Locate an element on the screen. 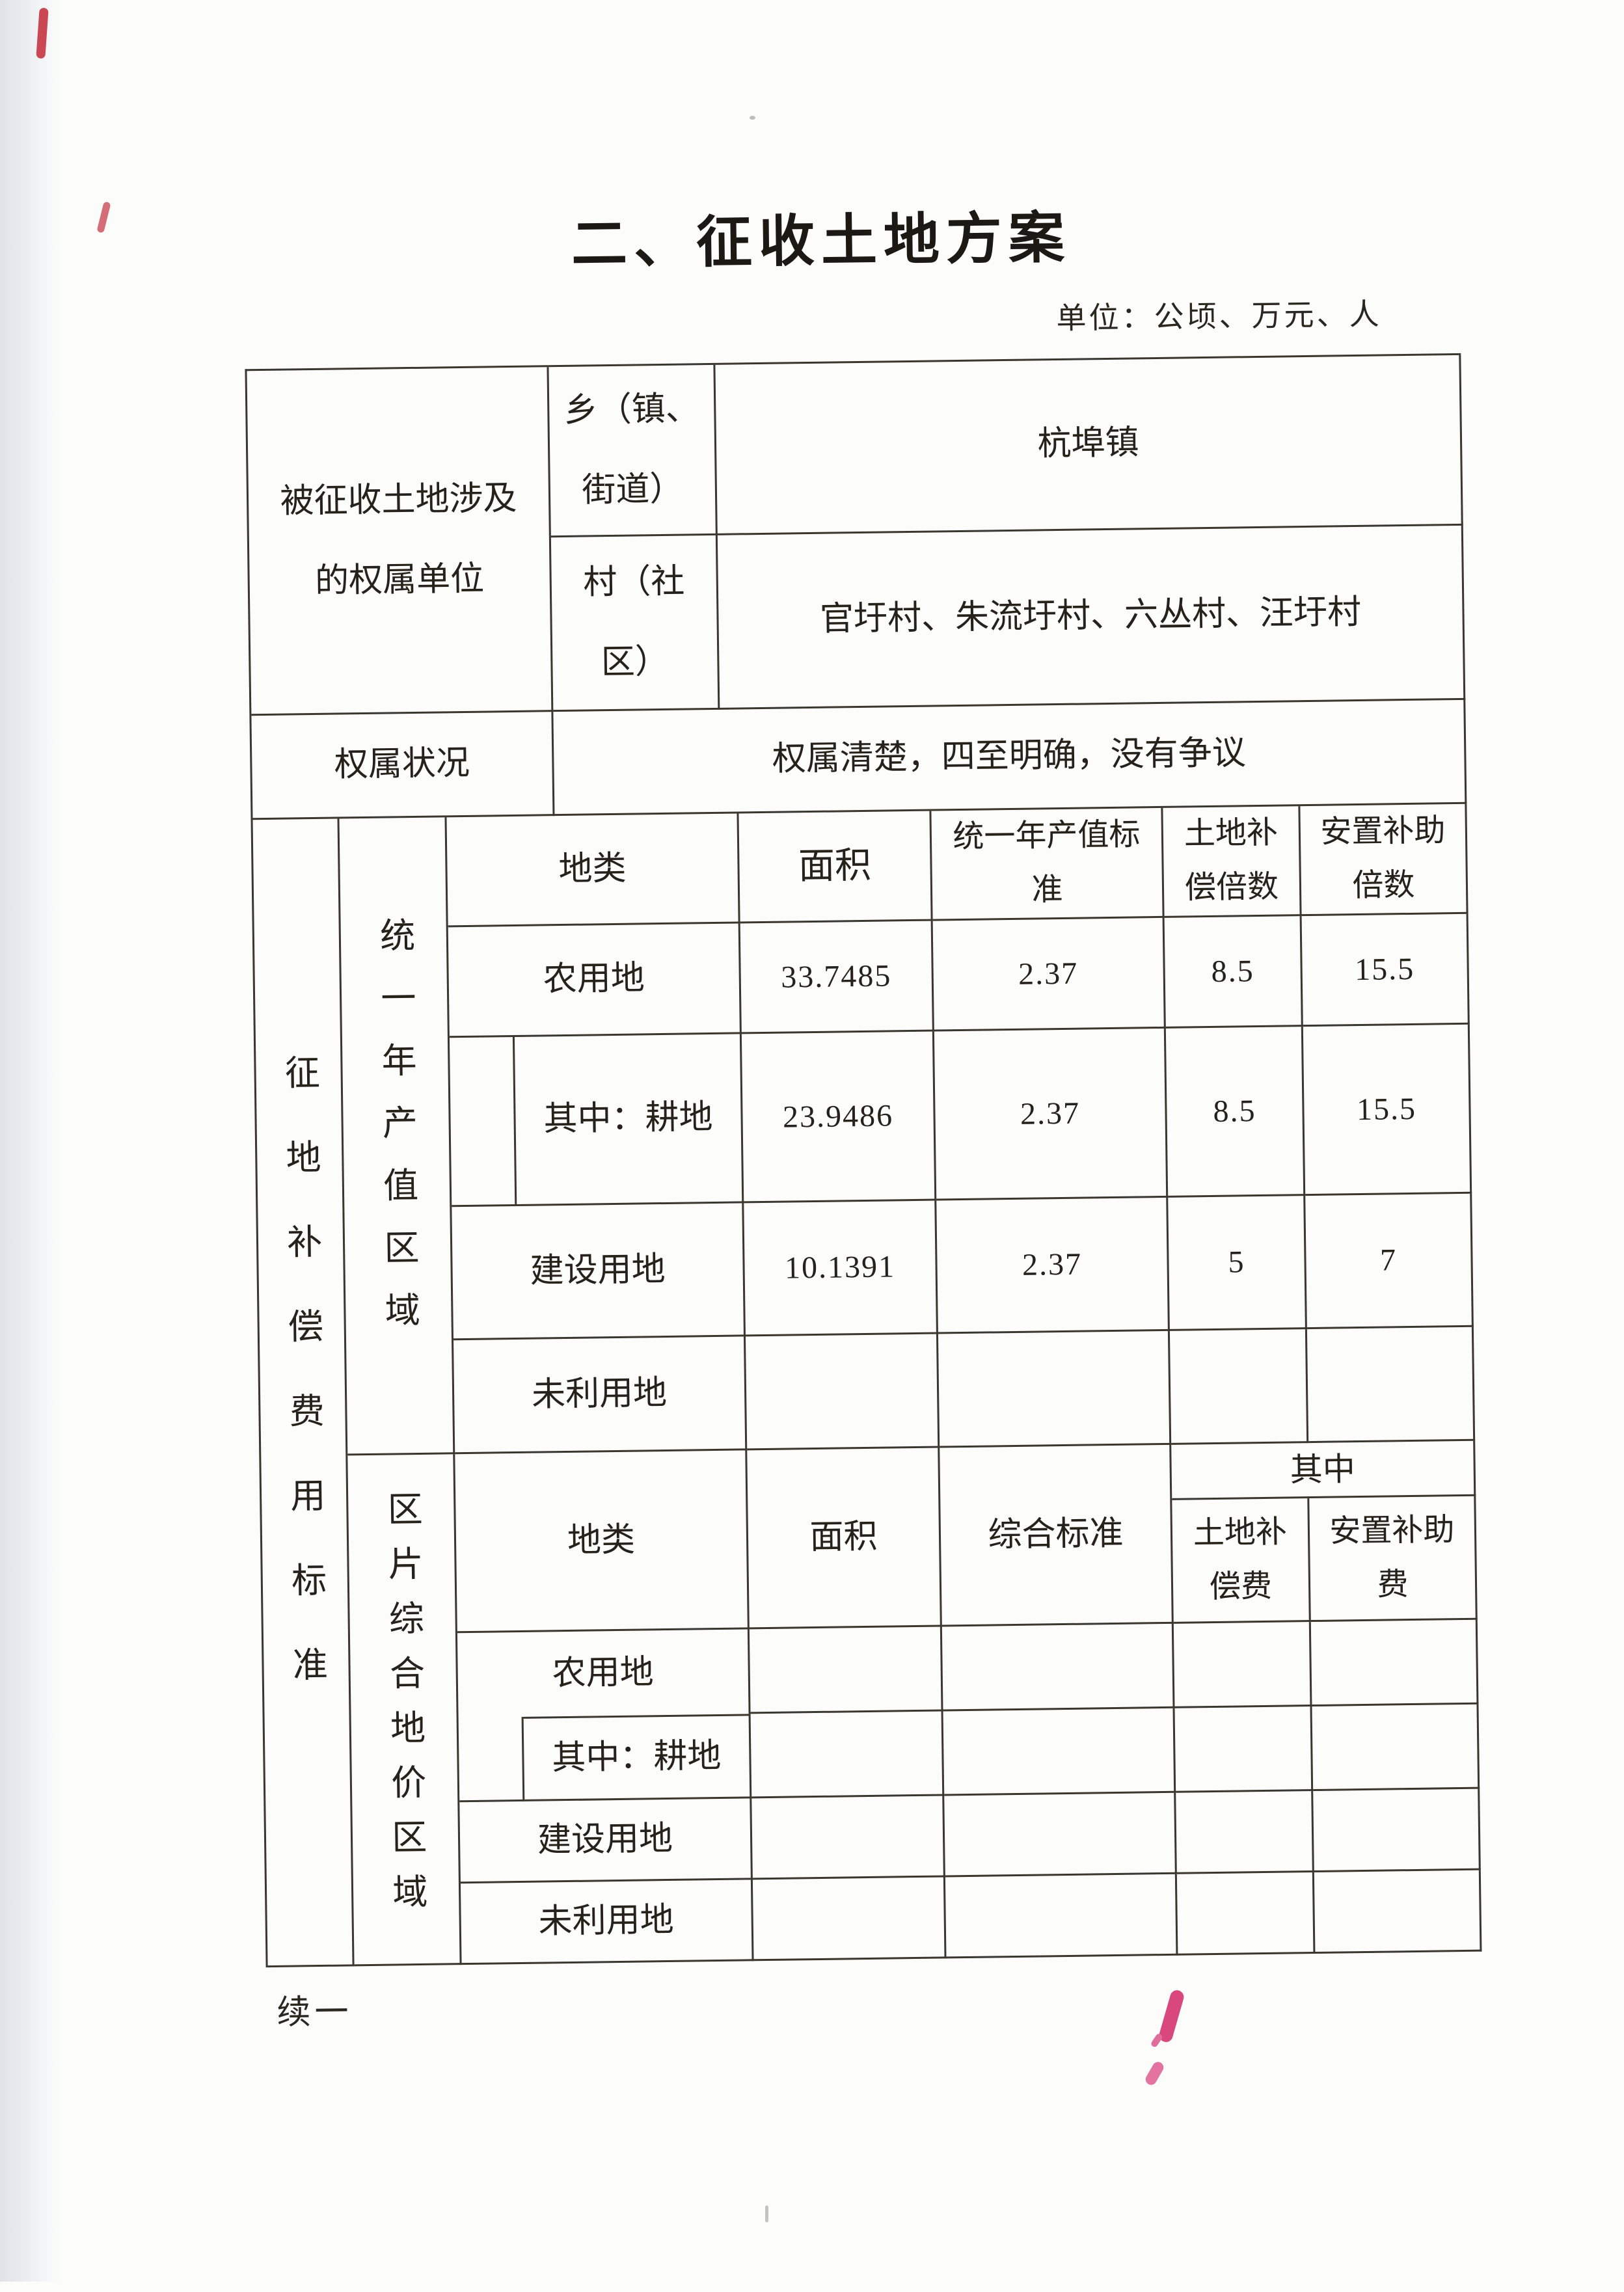  row-unused-land-multiple is located at coordinates (1239, 1387).